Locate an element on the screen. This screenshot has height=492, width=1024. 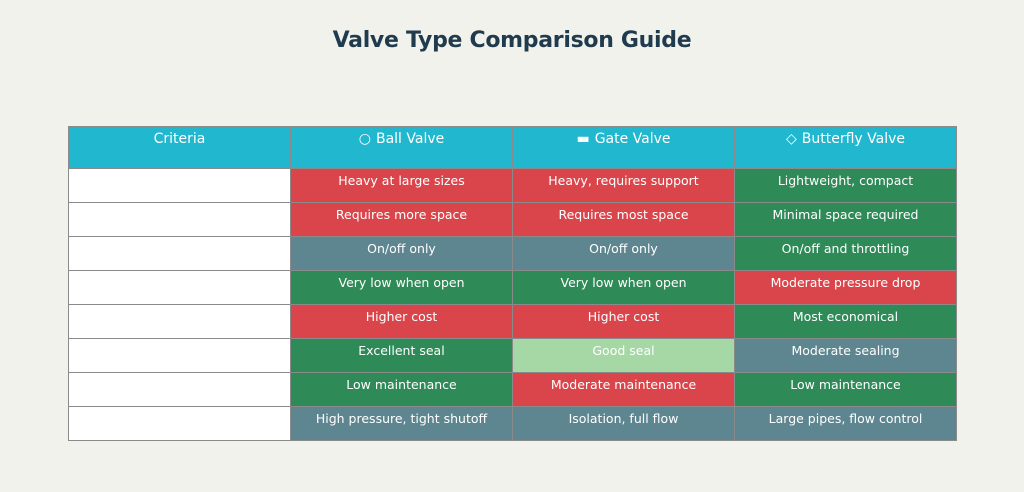
chart-title: Valve Type Comparison Guide is located at coordinates (512, 40).